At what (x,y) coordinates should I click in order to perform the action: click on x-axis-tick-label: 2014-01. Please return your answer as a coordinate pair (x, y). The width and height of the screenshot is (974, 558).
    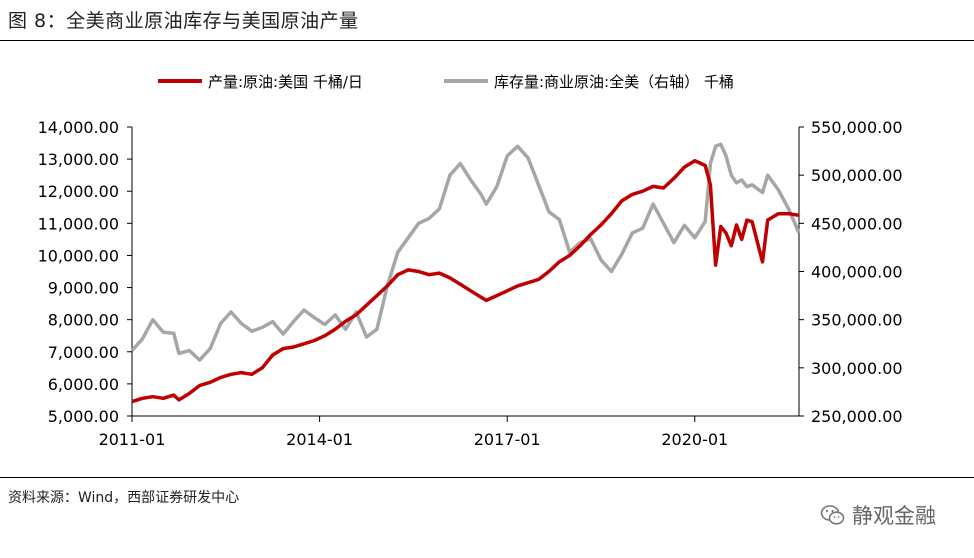
    Looking at the image, I should click on (319, 439).